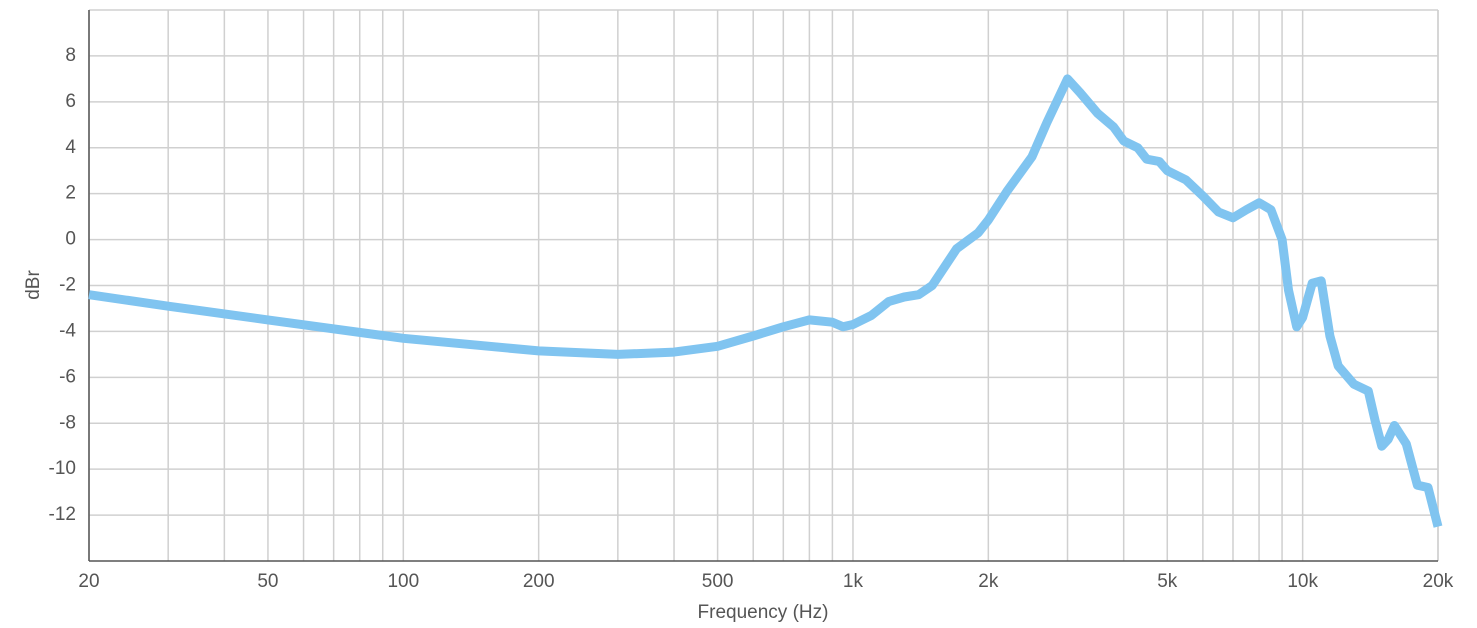 Image resolution: width=1477 pixels, height=628 pixels. Describe the element at coordinates (1438, 581) in the screenshot. I see `x-tick-label: 20k` at that location.